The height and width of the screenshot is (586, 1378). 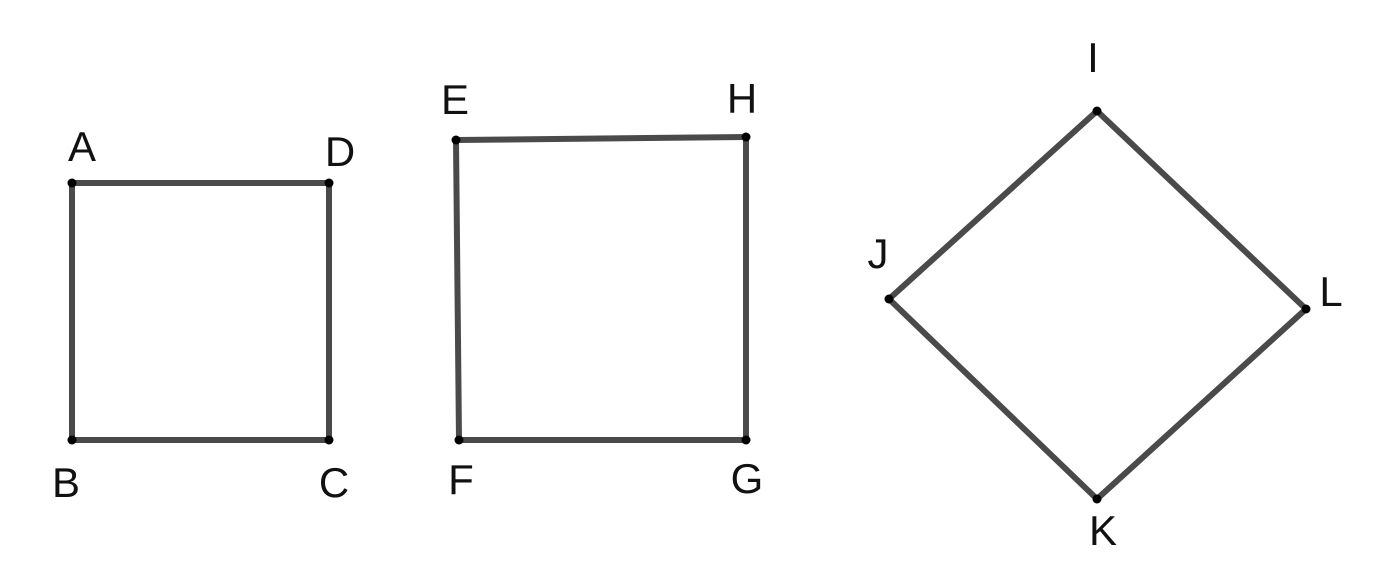 I want to click on vertex-label-j: J, so click(x=878, y=253).